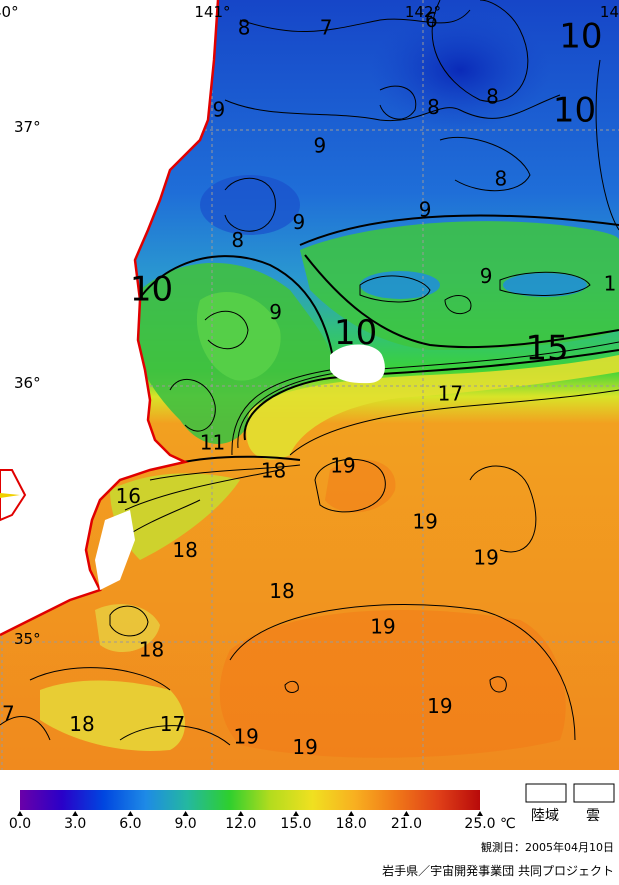  I want to click on legend-tick-label: 9.0, so click(185, 824).